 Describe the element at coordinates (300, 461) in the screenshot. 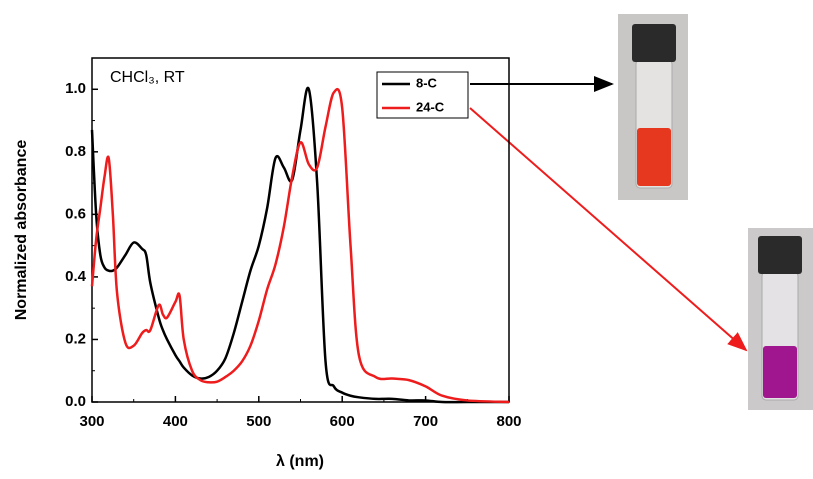

I see `x-axis-label: λ (nm)` at that location.